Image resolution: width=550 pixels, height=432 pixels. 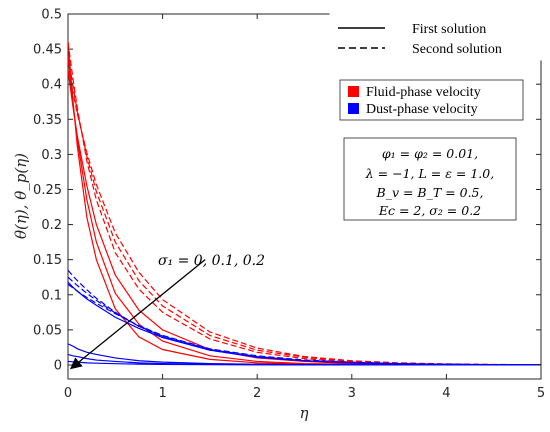 What do you see at coordinates (21, 196) in the screenshot?
I see `y-axis-label: θ(η), θ_p(η)` at bounding box center [21, 196].